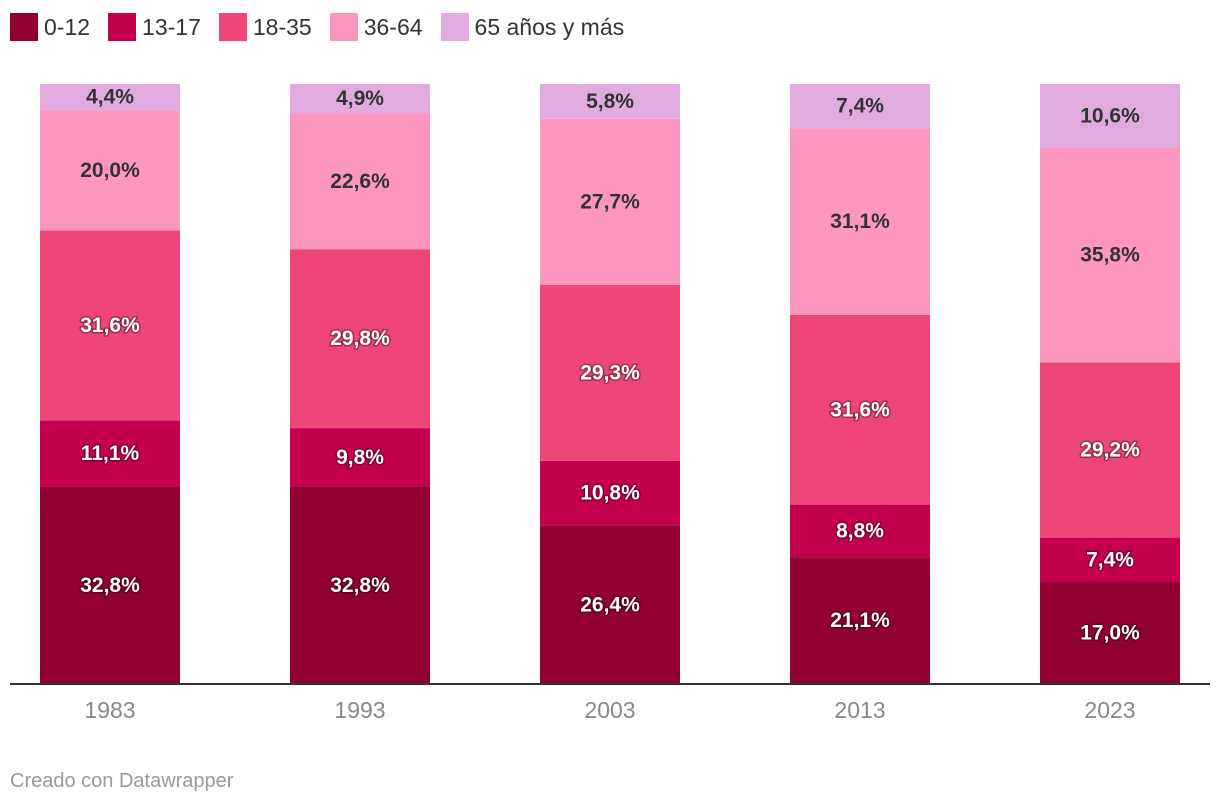 This screenshot has height=808, width=1220. I want to click on data-label-2013-2: 31,6%, so click(860, 409).